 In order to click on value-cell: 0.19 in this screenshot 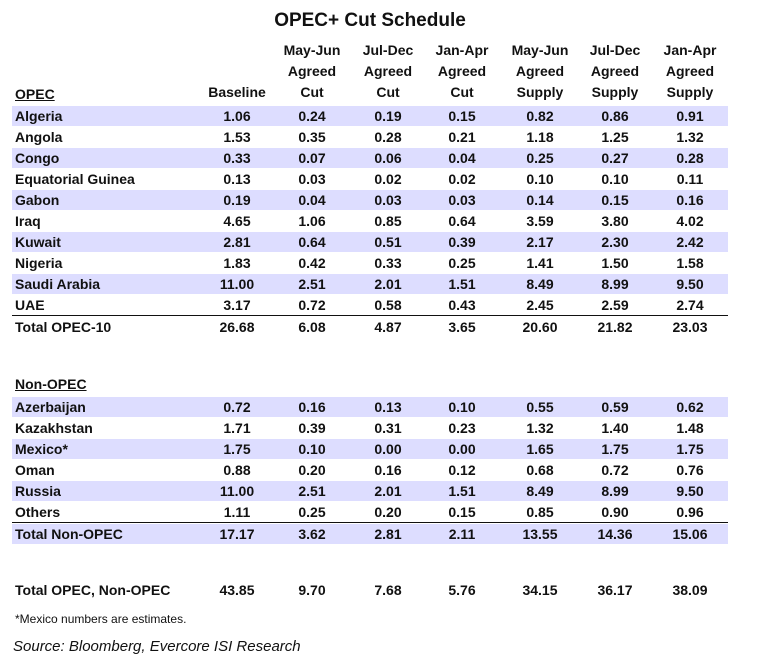, I will do `click(237, 200)`.